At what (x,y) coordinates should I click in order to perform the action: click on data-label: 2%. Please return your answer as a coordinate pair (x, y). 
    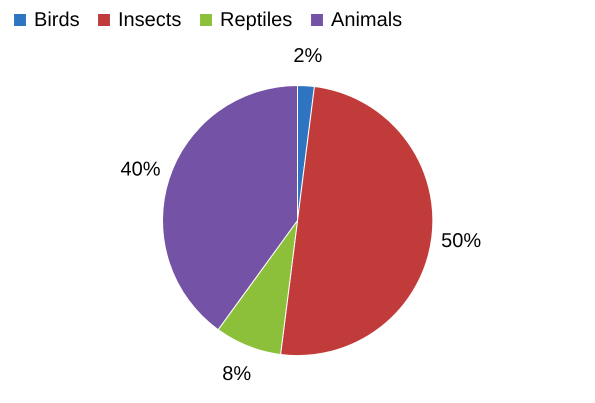
    Looking at the image, I should click on (308, 55).